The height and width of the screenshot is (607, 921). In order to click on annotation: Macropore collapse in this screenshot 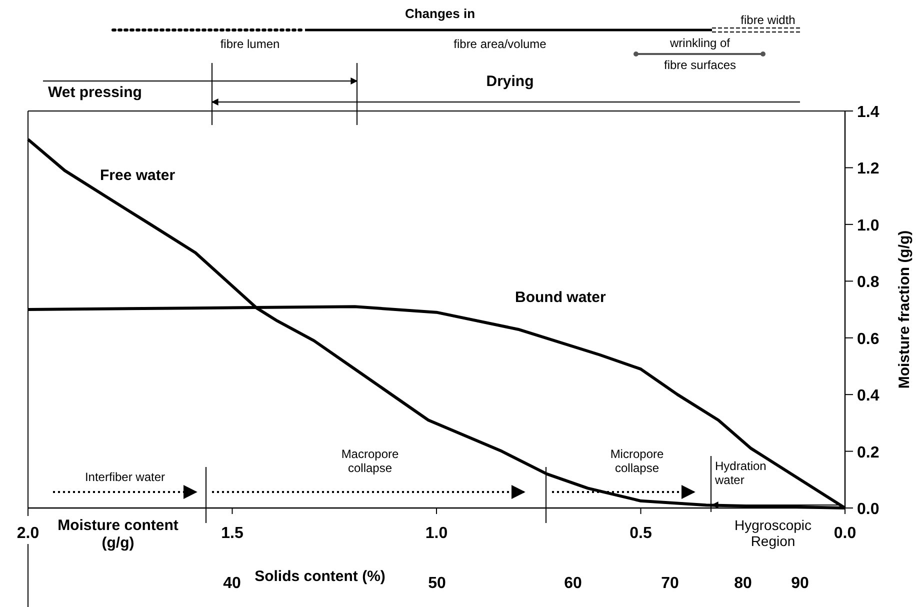, I will do `click(370, 461)`.